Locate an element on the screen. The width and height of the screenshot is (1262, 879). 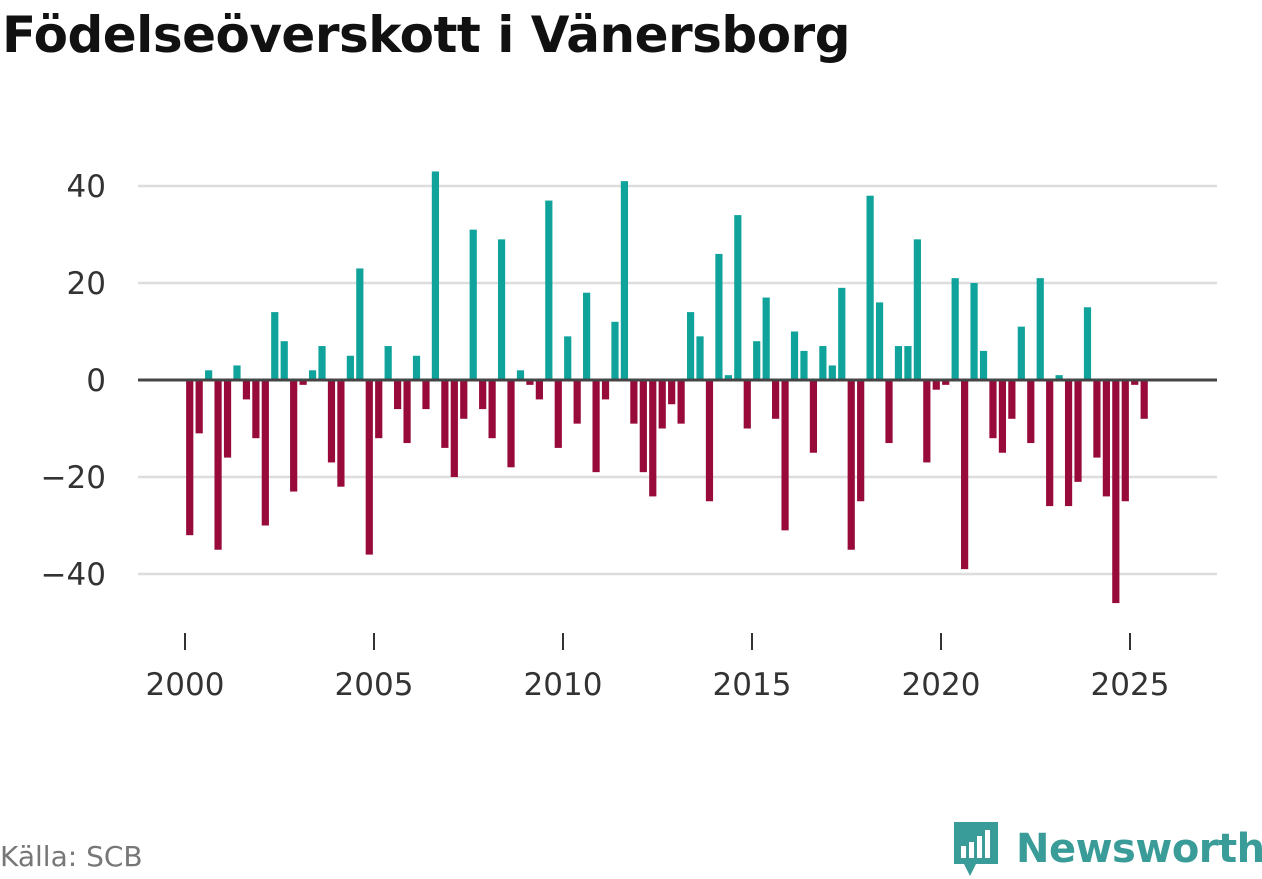
source-note: Källa: SCB is located at coordinates (71, 856).